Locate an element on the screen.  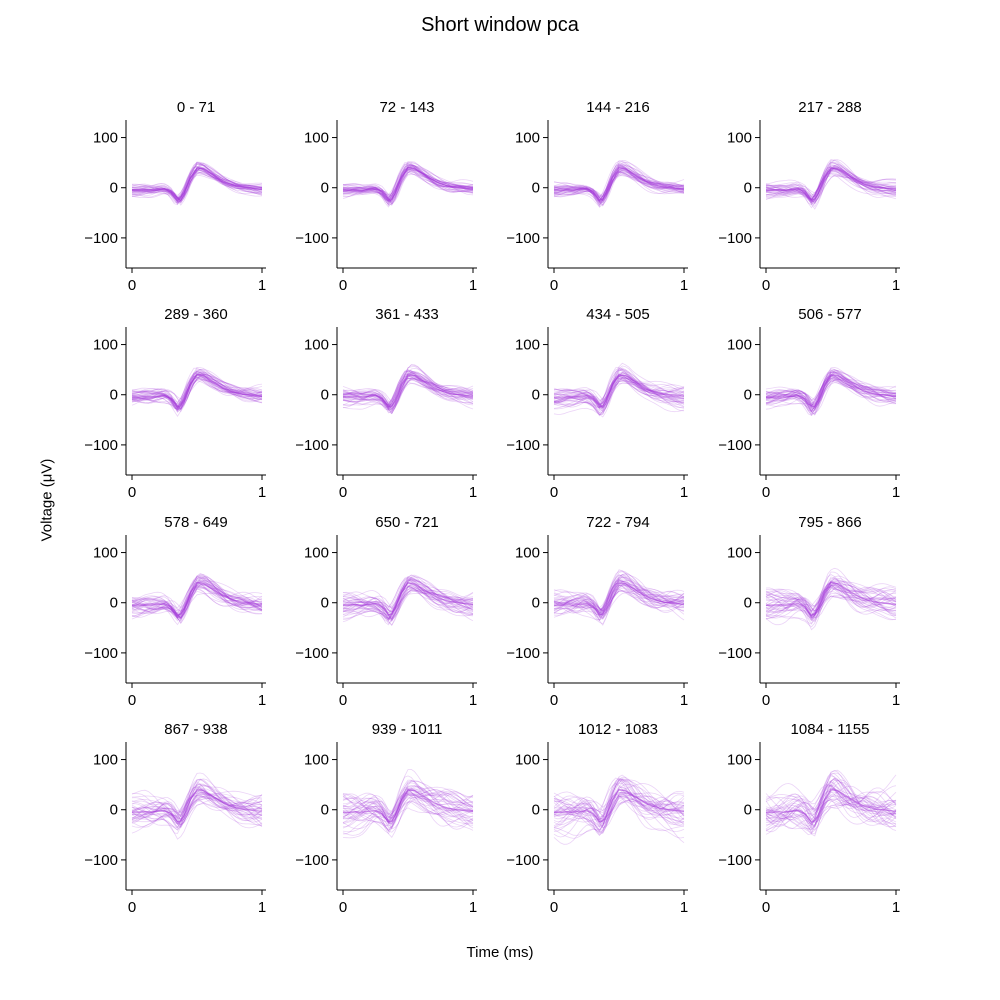
mean-waveform is located at coordinates (197, 805).